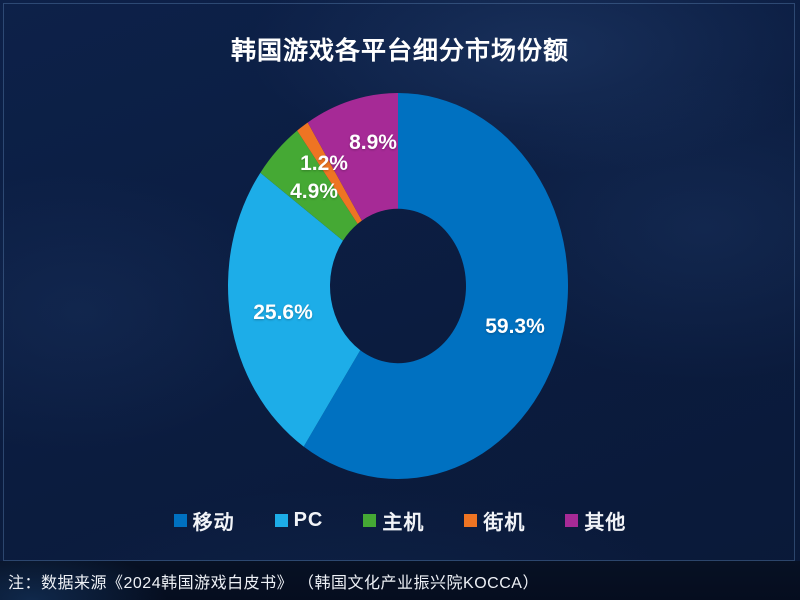 The height and width of the screenshot is (600, 800). I want to click on legend-item-console: 主机, so click(393, 520).